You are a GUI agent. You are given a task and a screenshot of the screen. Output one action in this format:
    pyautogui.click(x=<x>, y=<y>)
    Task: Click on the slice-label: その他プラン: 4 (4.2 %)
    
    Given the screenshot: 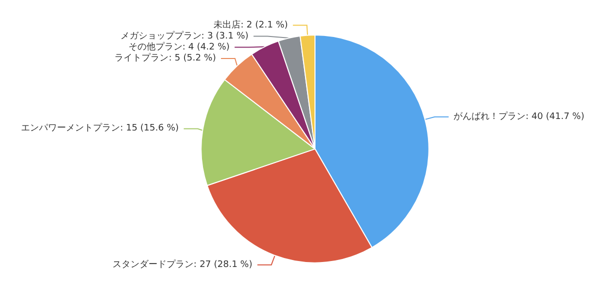 What is the action you would take?
    pyautogui.click(x=179, y=46)
    